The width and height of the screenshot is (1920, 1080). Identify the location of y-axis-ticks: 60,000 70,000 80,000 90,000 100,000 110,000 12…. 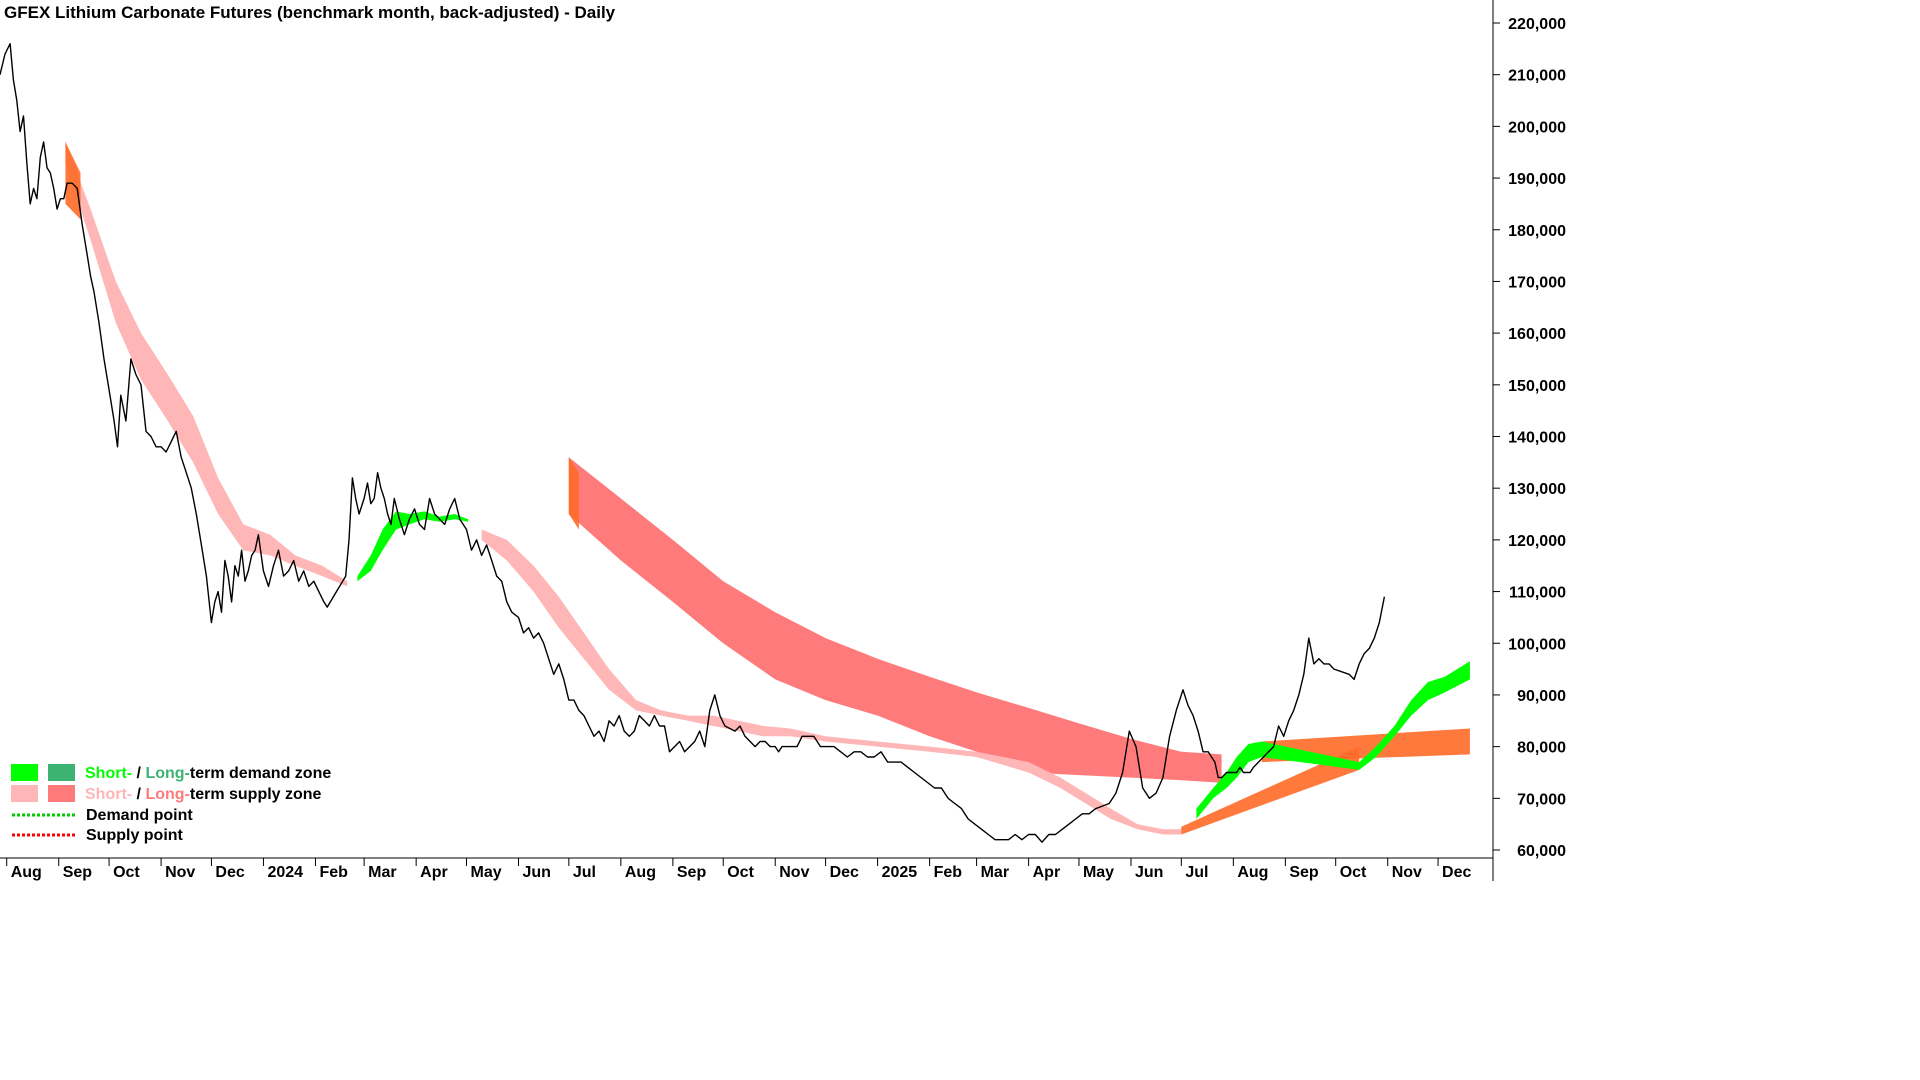
(1529, 438).